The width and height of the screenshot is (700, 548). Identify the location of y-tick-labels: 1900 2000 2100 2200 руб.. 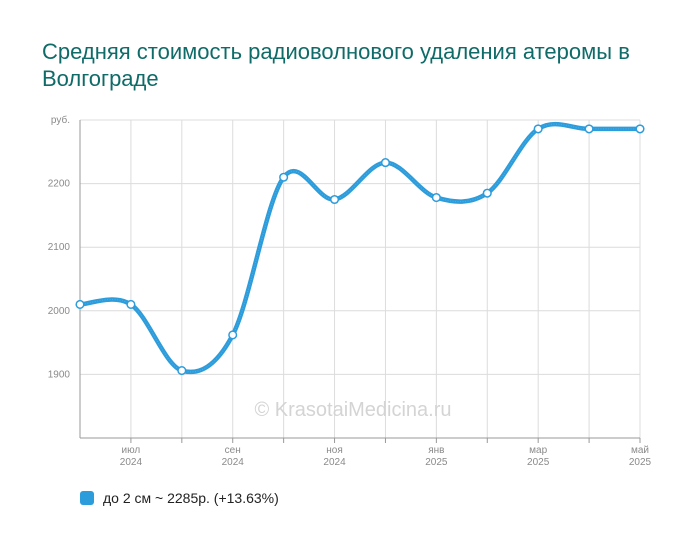
(59, 247).